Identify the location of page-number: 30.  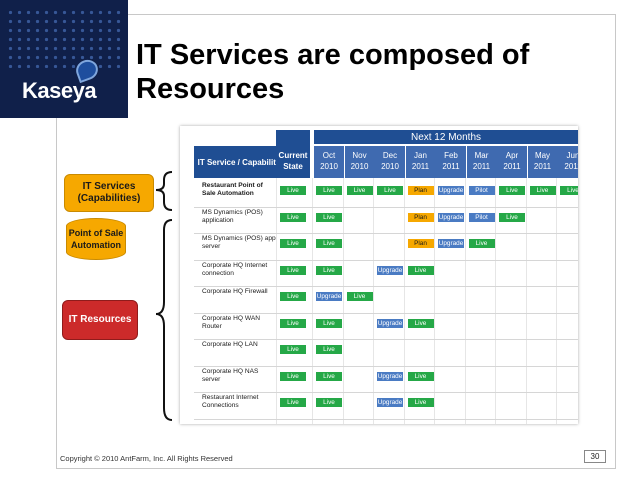
(595, 456).